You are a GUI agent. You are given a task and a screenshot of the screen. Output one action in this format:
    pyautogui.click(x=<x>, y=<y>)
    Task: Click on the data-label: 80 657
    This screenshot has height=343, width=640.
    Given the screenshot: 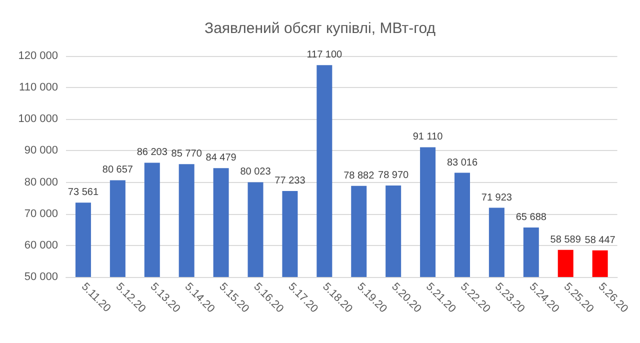 What is the action you would take?
    pyautogui.click(x=118, y=170)
    